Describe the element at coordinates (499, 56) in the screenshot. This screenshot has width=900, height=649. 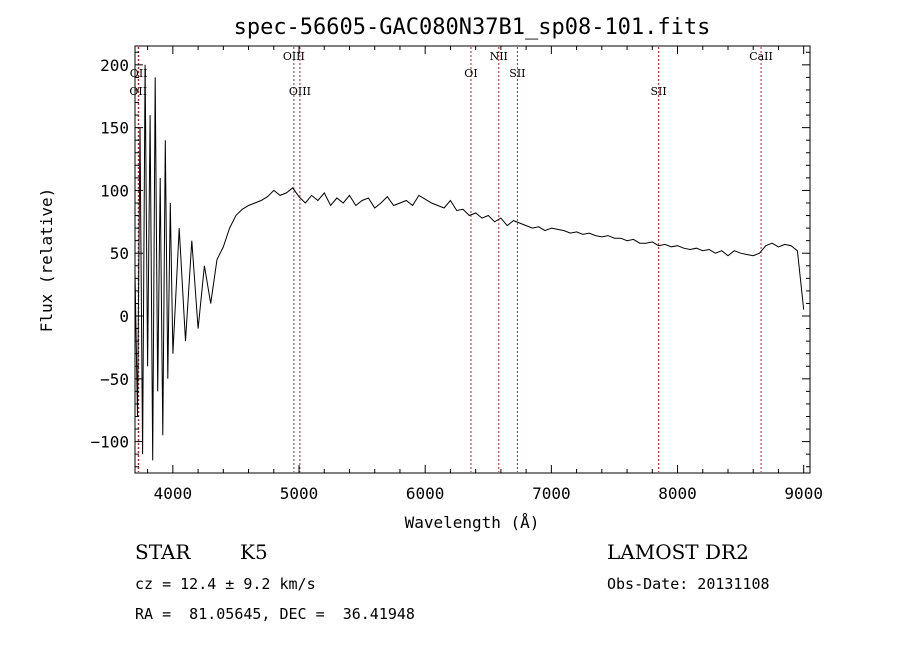
I see `emission-line-label: NII` at that location.